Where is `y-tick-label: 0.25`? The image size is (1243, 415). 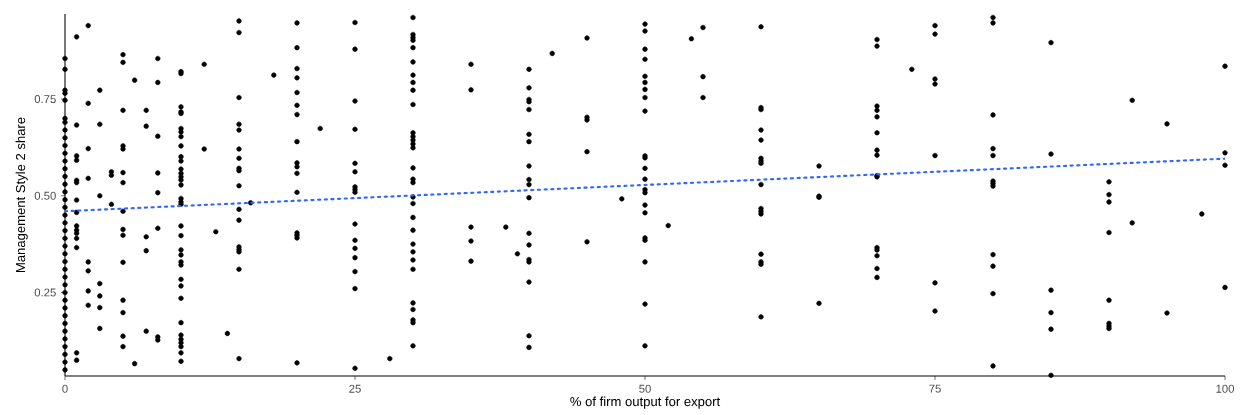 y-tick-label: 0.25 is located at coordinates (45, 292).